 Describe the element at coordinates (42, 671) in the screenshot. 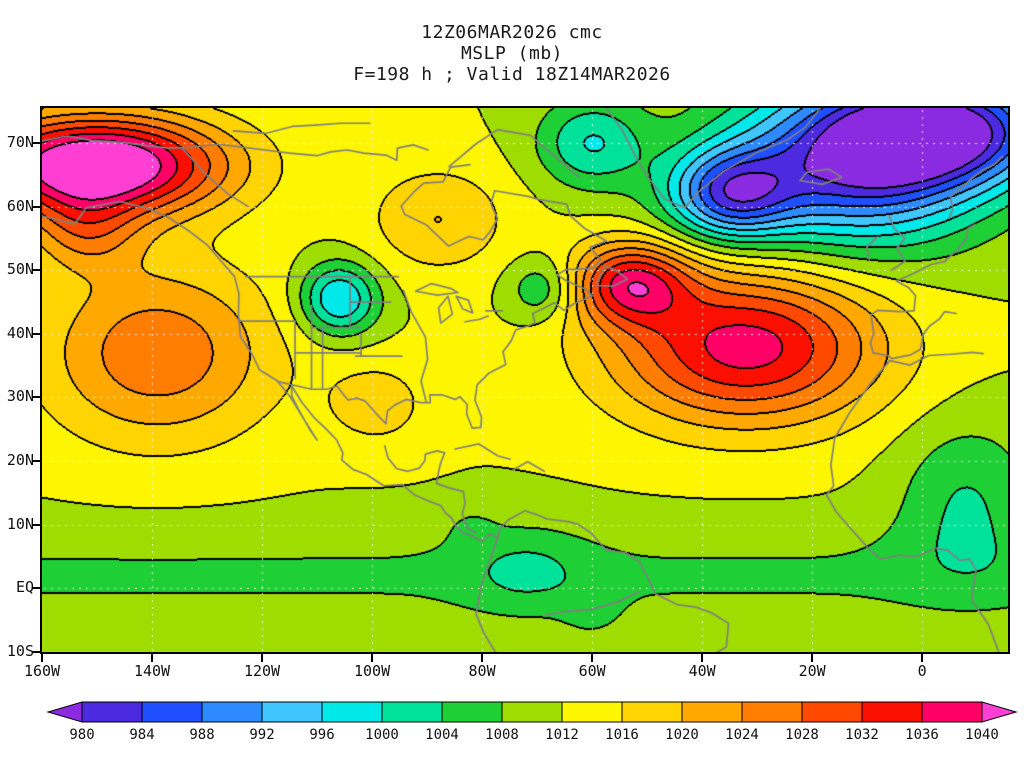

I see `x-tick-label: 160W` at that location.